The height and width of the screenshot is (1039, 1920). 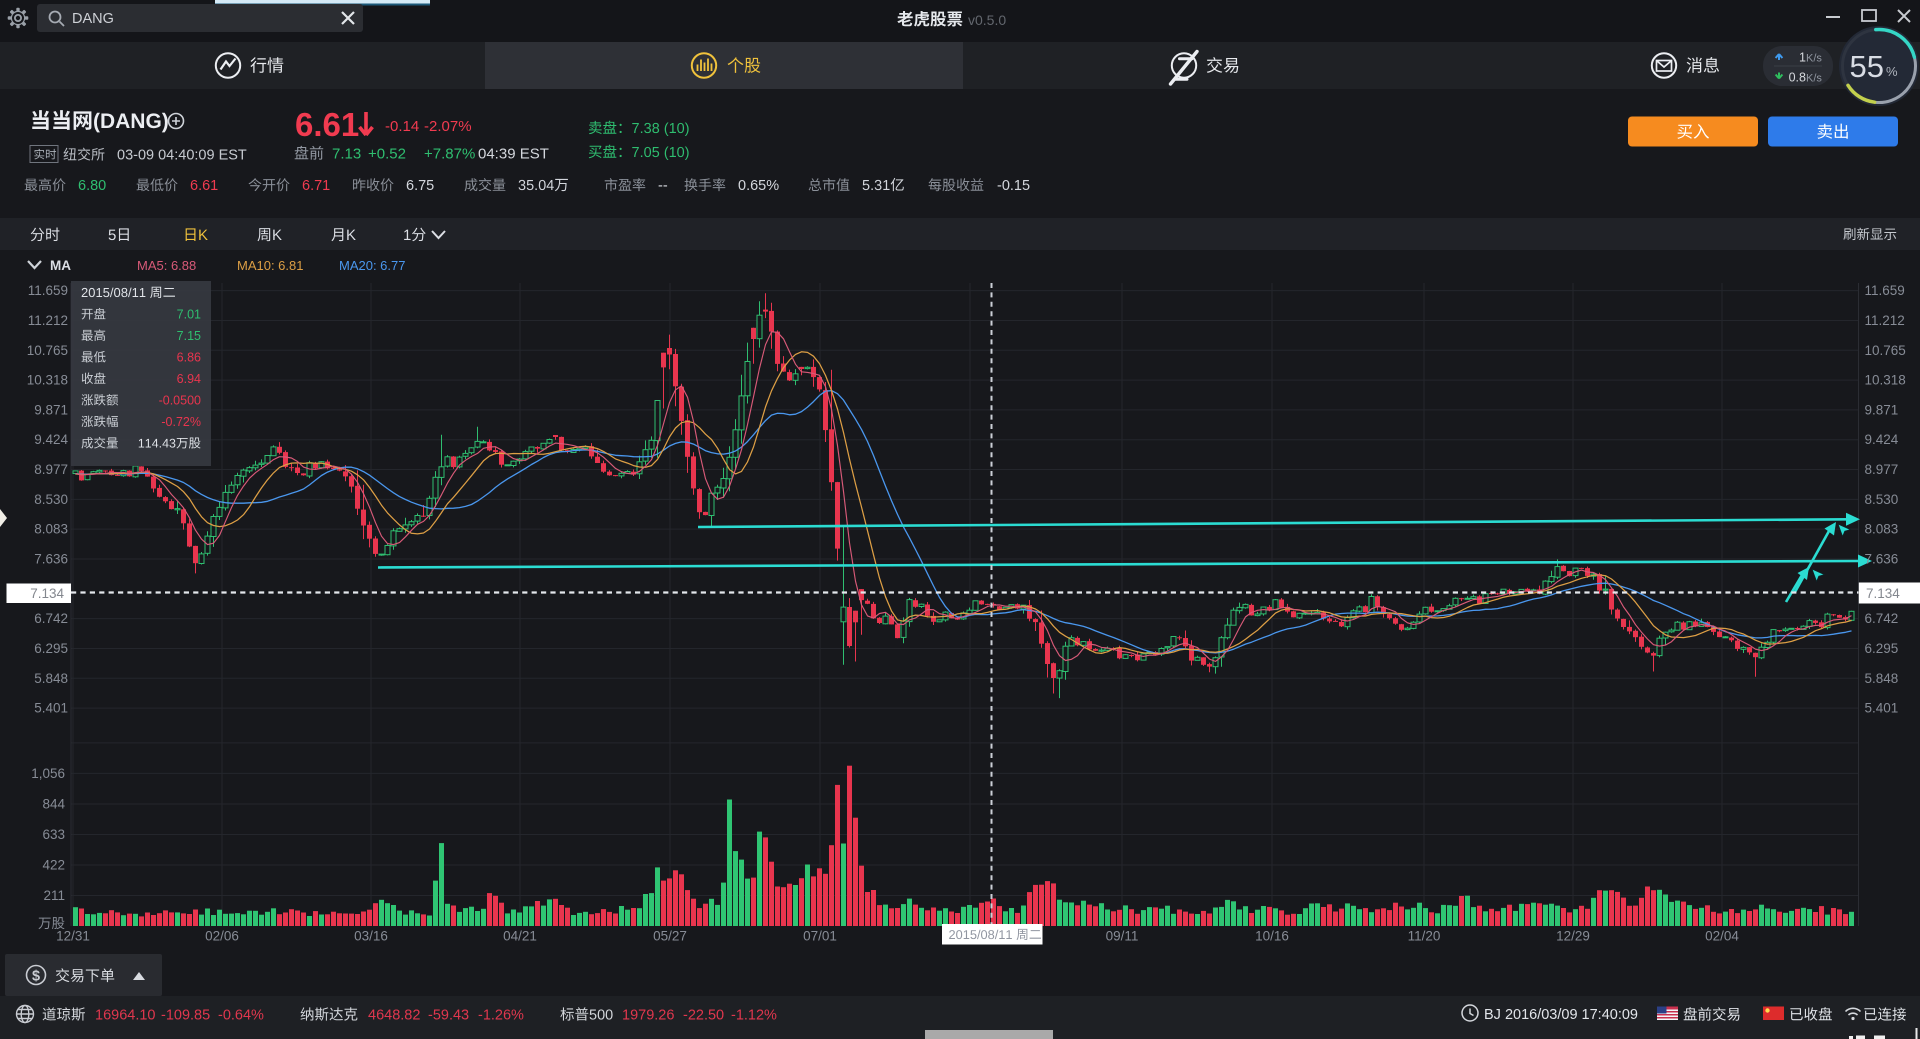 What do you see at coordinates (181, 422) in the screenshot?
I see `svg-text: -0.72%` at bounding box center [181, 422].